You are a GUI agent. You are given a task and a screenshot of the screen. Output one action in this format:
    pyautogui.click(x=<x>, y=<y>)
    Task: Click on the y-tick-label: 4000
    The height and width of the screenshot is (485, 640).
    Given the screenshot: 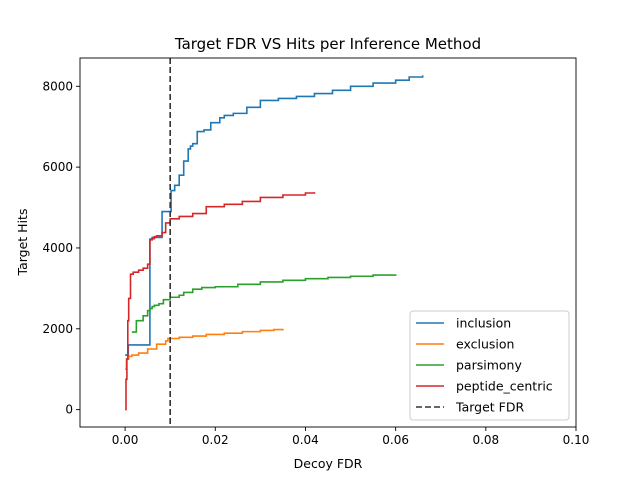 What is the action you would take?
    pyautogui.click(x=57, y=248)
    